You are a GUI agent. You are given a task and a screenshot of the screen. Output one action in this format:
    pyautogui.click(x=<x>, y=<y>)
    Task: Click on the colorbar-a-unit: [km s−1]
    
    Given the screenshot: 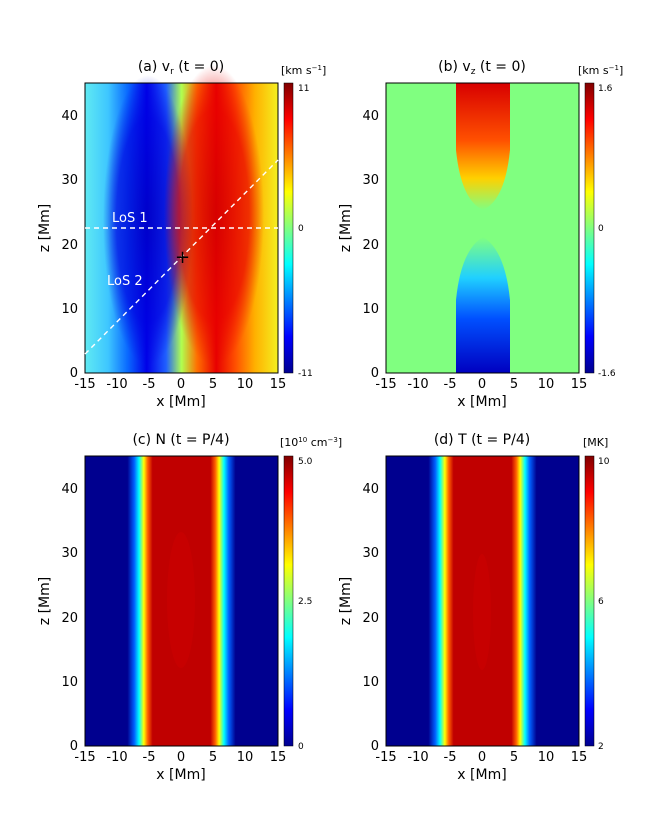 What is the action you would take?
    pyautogui.click(x=303, y=70)
    